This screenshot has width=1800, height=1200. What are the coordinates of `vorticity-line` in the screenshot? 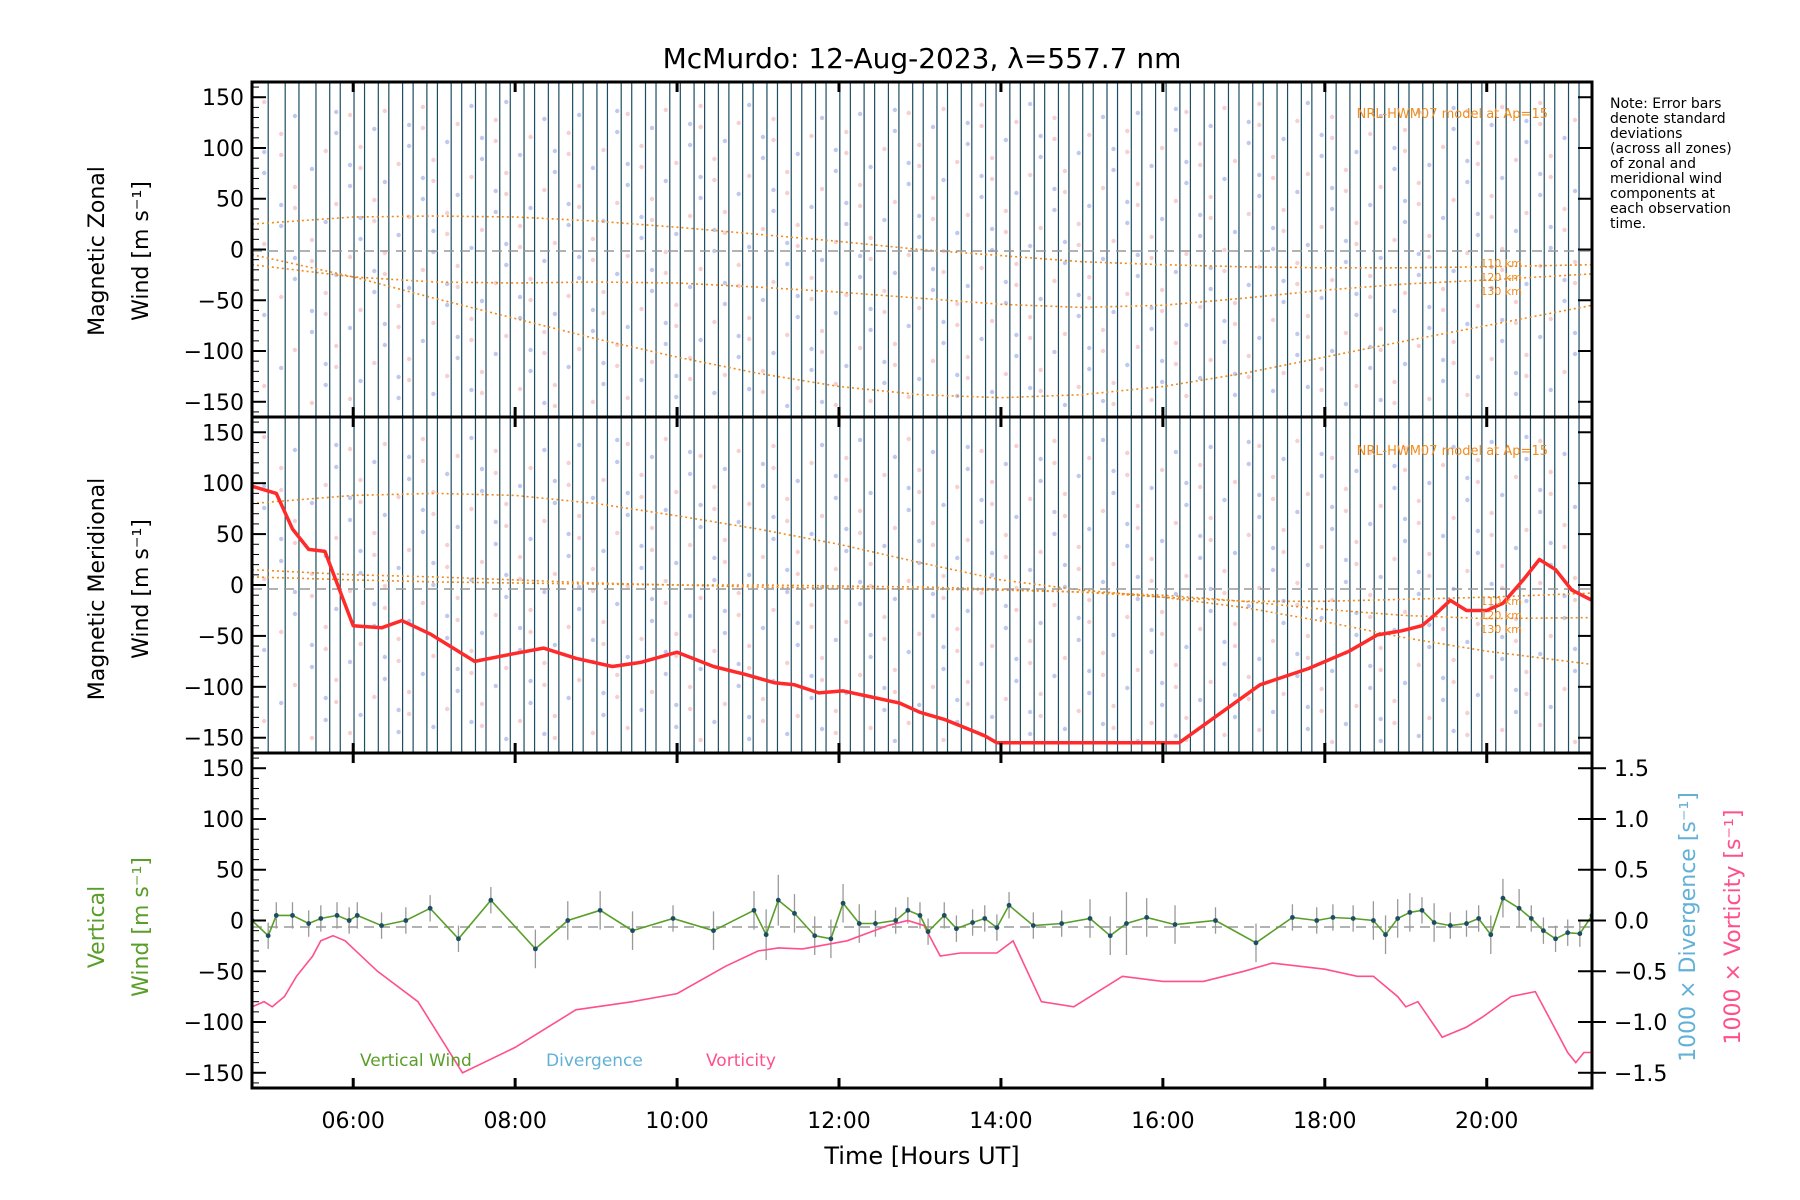 It's located at (922, 996).